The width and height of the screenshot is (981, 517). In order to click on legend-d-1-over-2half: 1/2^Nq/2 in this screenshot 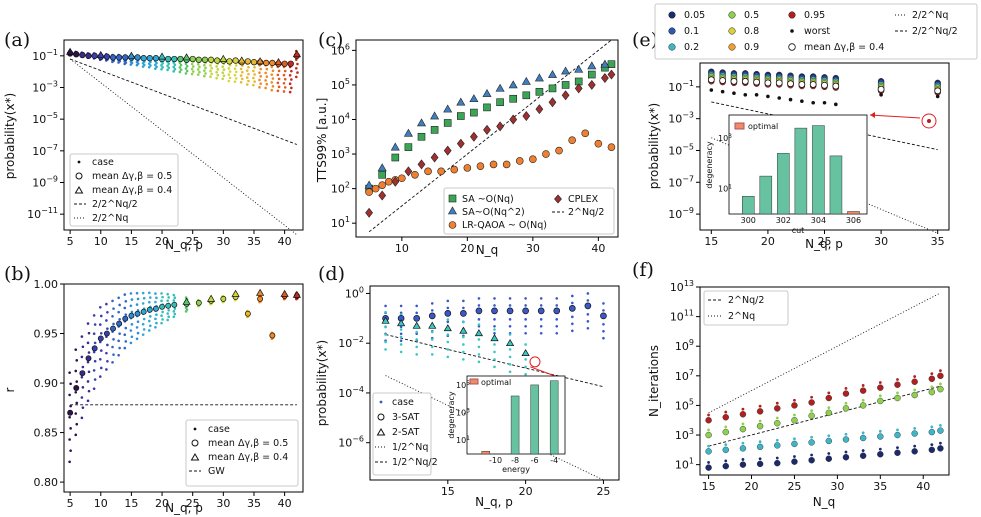, I will do `click(415, 462)`.